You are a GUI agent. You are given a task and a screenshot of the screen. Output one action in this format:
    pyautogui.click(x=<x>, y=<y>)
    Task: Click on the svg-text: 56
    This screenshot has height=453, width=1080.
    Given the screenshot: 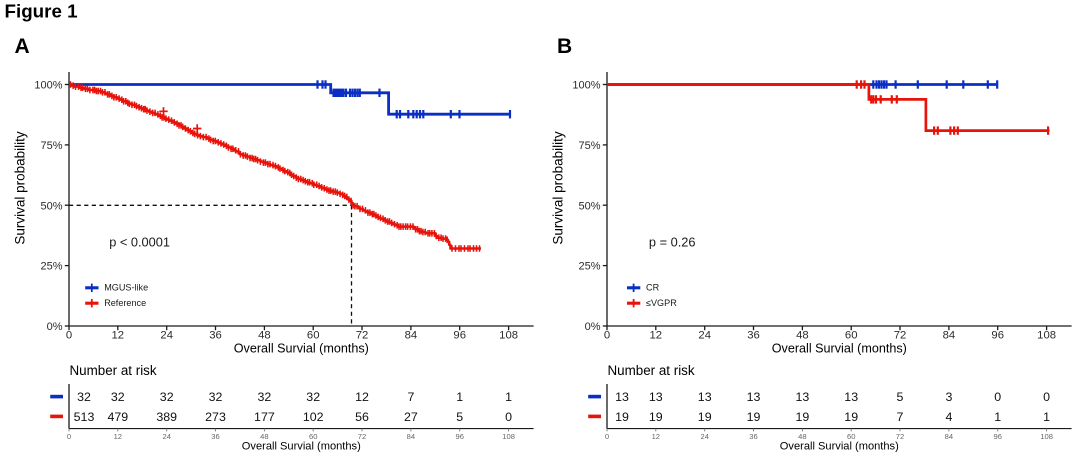 What is the action you would take?
    pyautogui.click(x=362, y=417)
    